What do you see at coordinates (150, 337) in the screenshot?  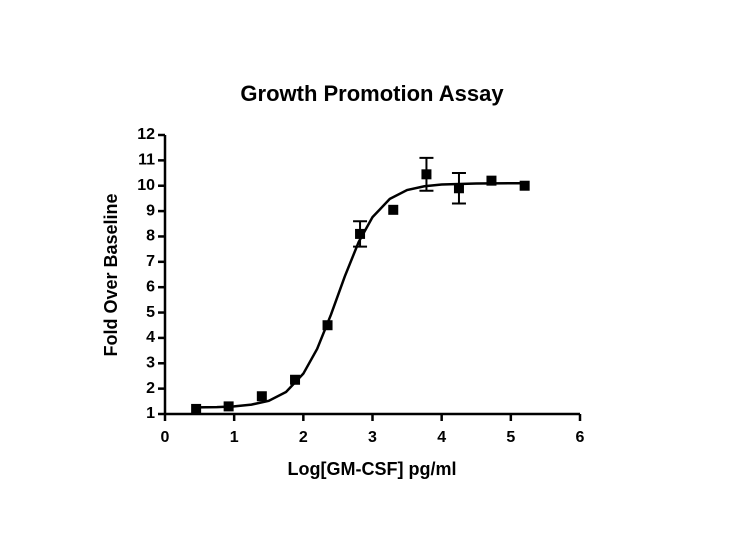 I see `y-tick-label: 4` at bounding box center [150, 337].